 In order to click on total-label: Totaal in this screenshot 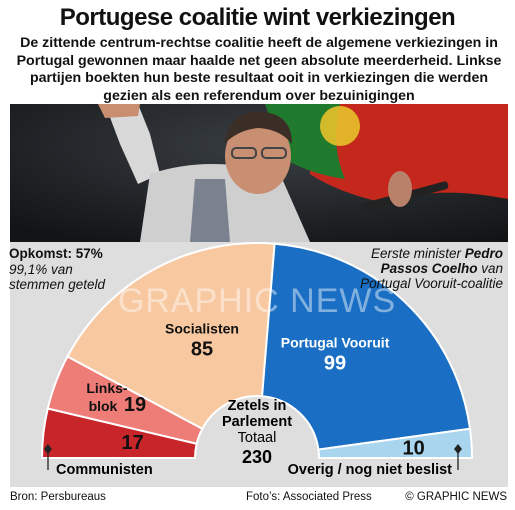, I will do `click(257, 438)`.